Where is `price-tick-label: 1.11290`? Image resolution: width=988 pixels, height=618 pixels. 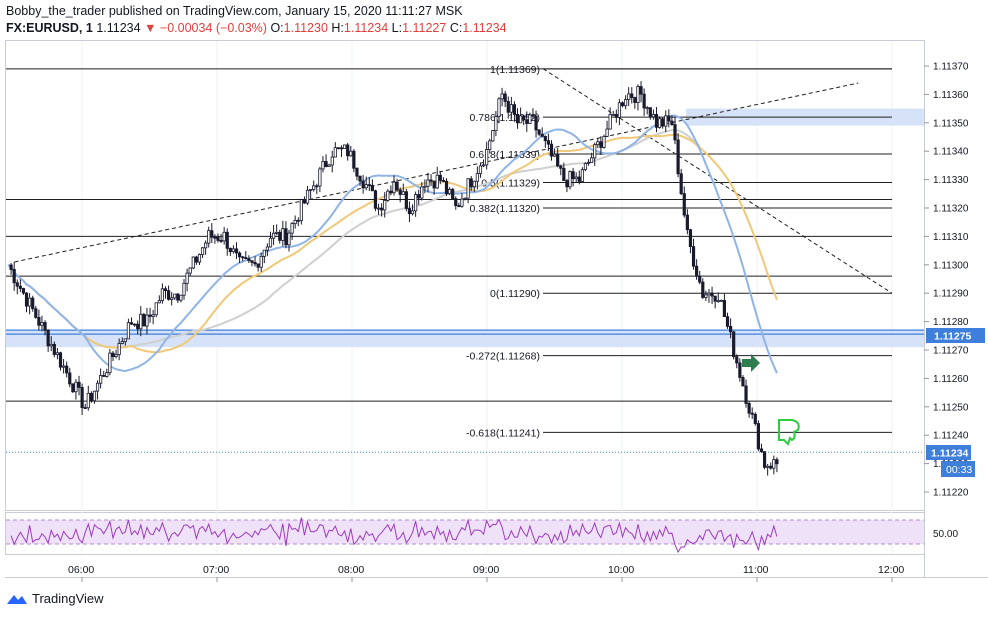
price-tick-label: 1.11290 is located at coordinates (951, 294).